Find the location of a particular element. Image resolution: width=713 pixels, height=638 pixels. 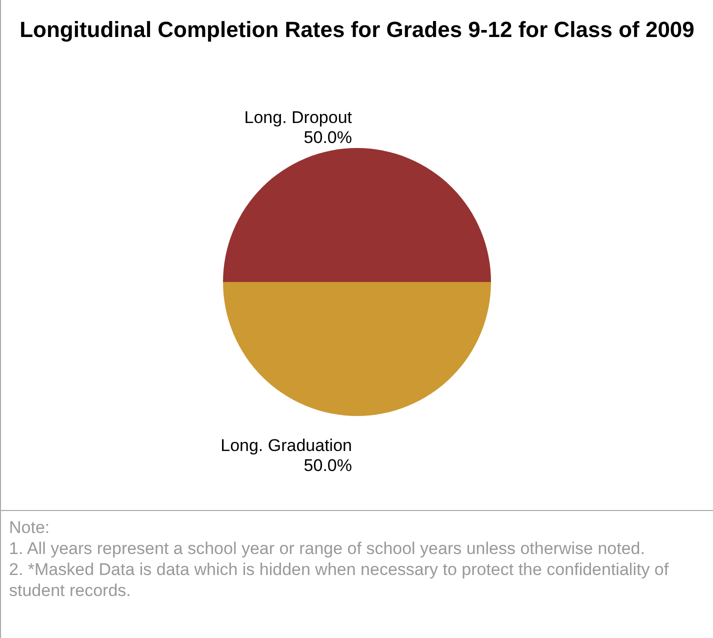

slice-label: Long. Graduation is located at coordinates (286, 445).